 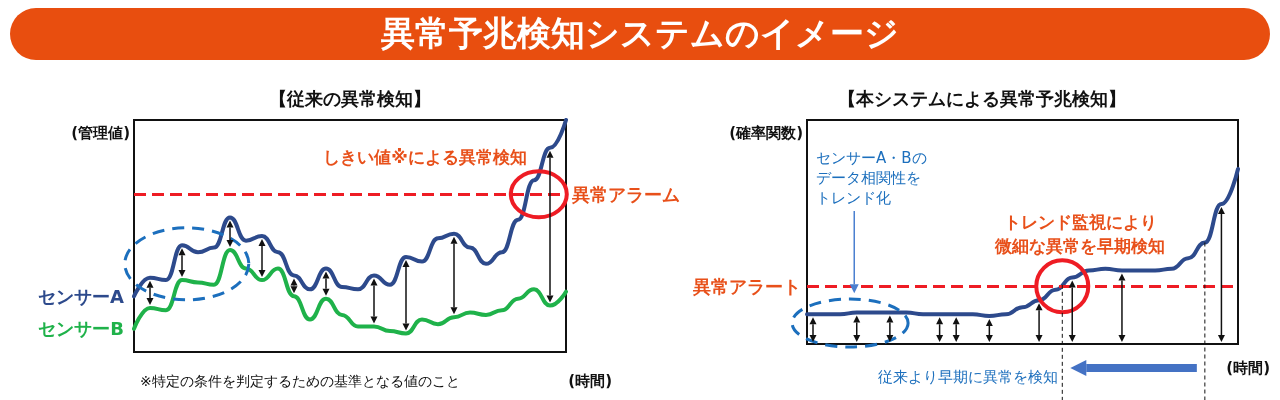 I want to click on y-axis-title: (確率関数), so click(x=766, y=133).